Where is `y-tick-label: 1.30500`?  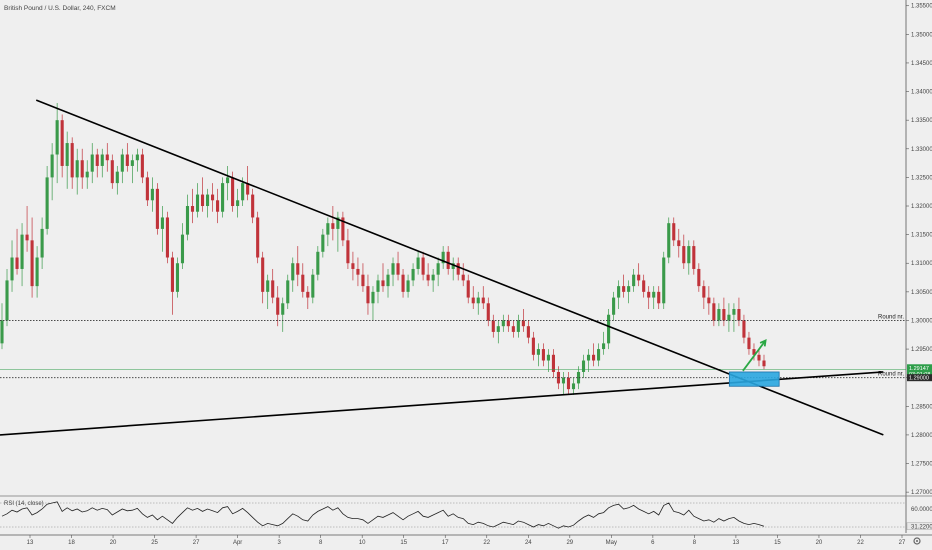 y-tick-label: 1.30500 is located at coordinates (921, 293).